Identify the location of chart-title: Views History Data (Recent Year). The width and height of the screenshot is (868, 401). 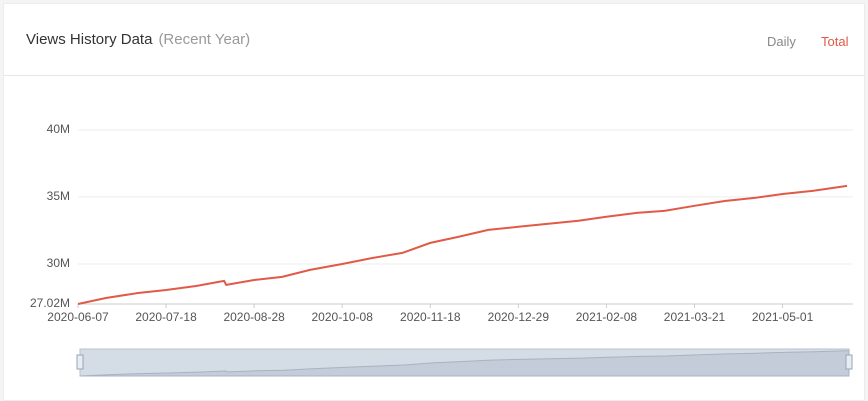
(138, 39).